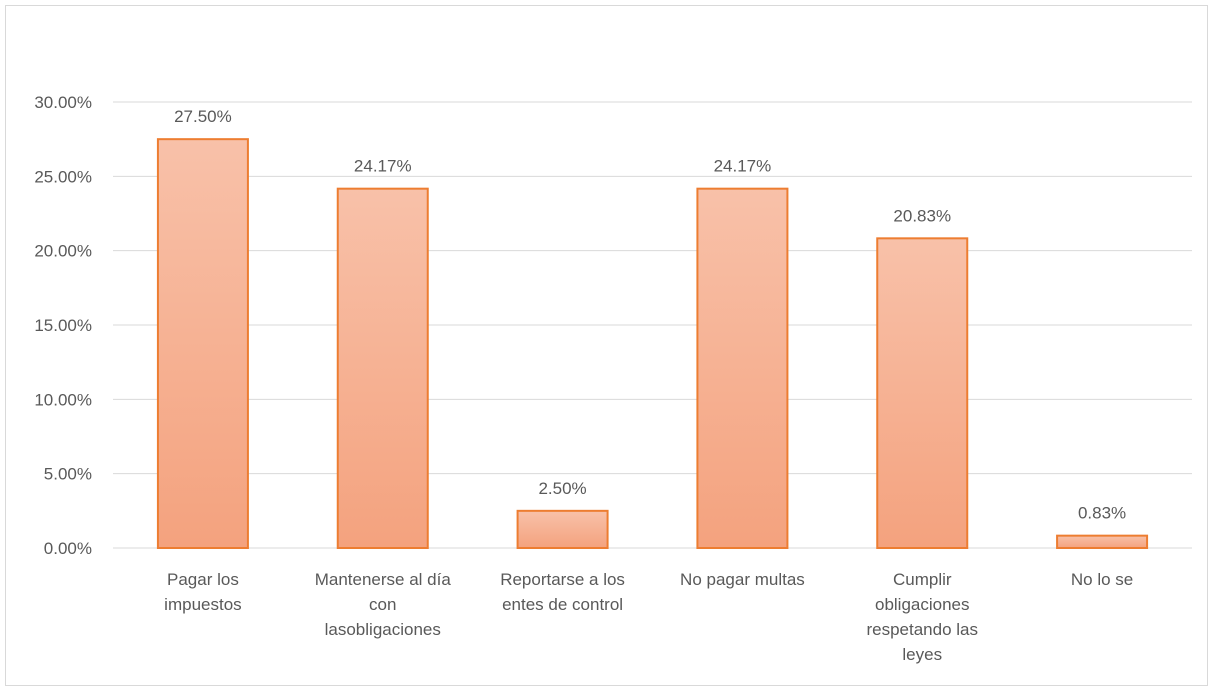  Describe the element at coordinates (68, 474) in the screenshot. I see `y-tick-label: 5.00%` at that location.